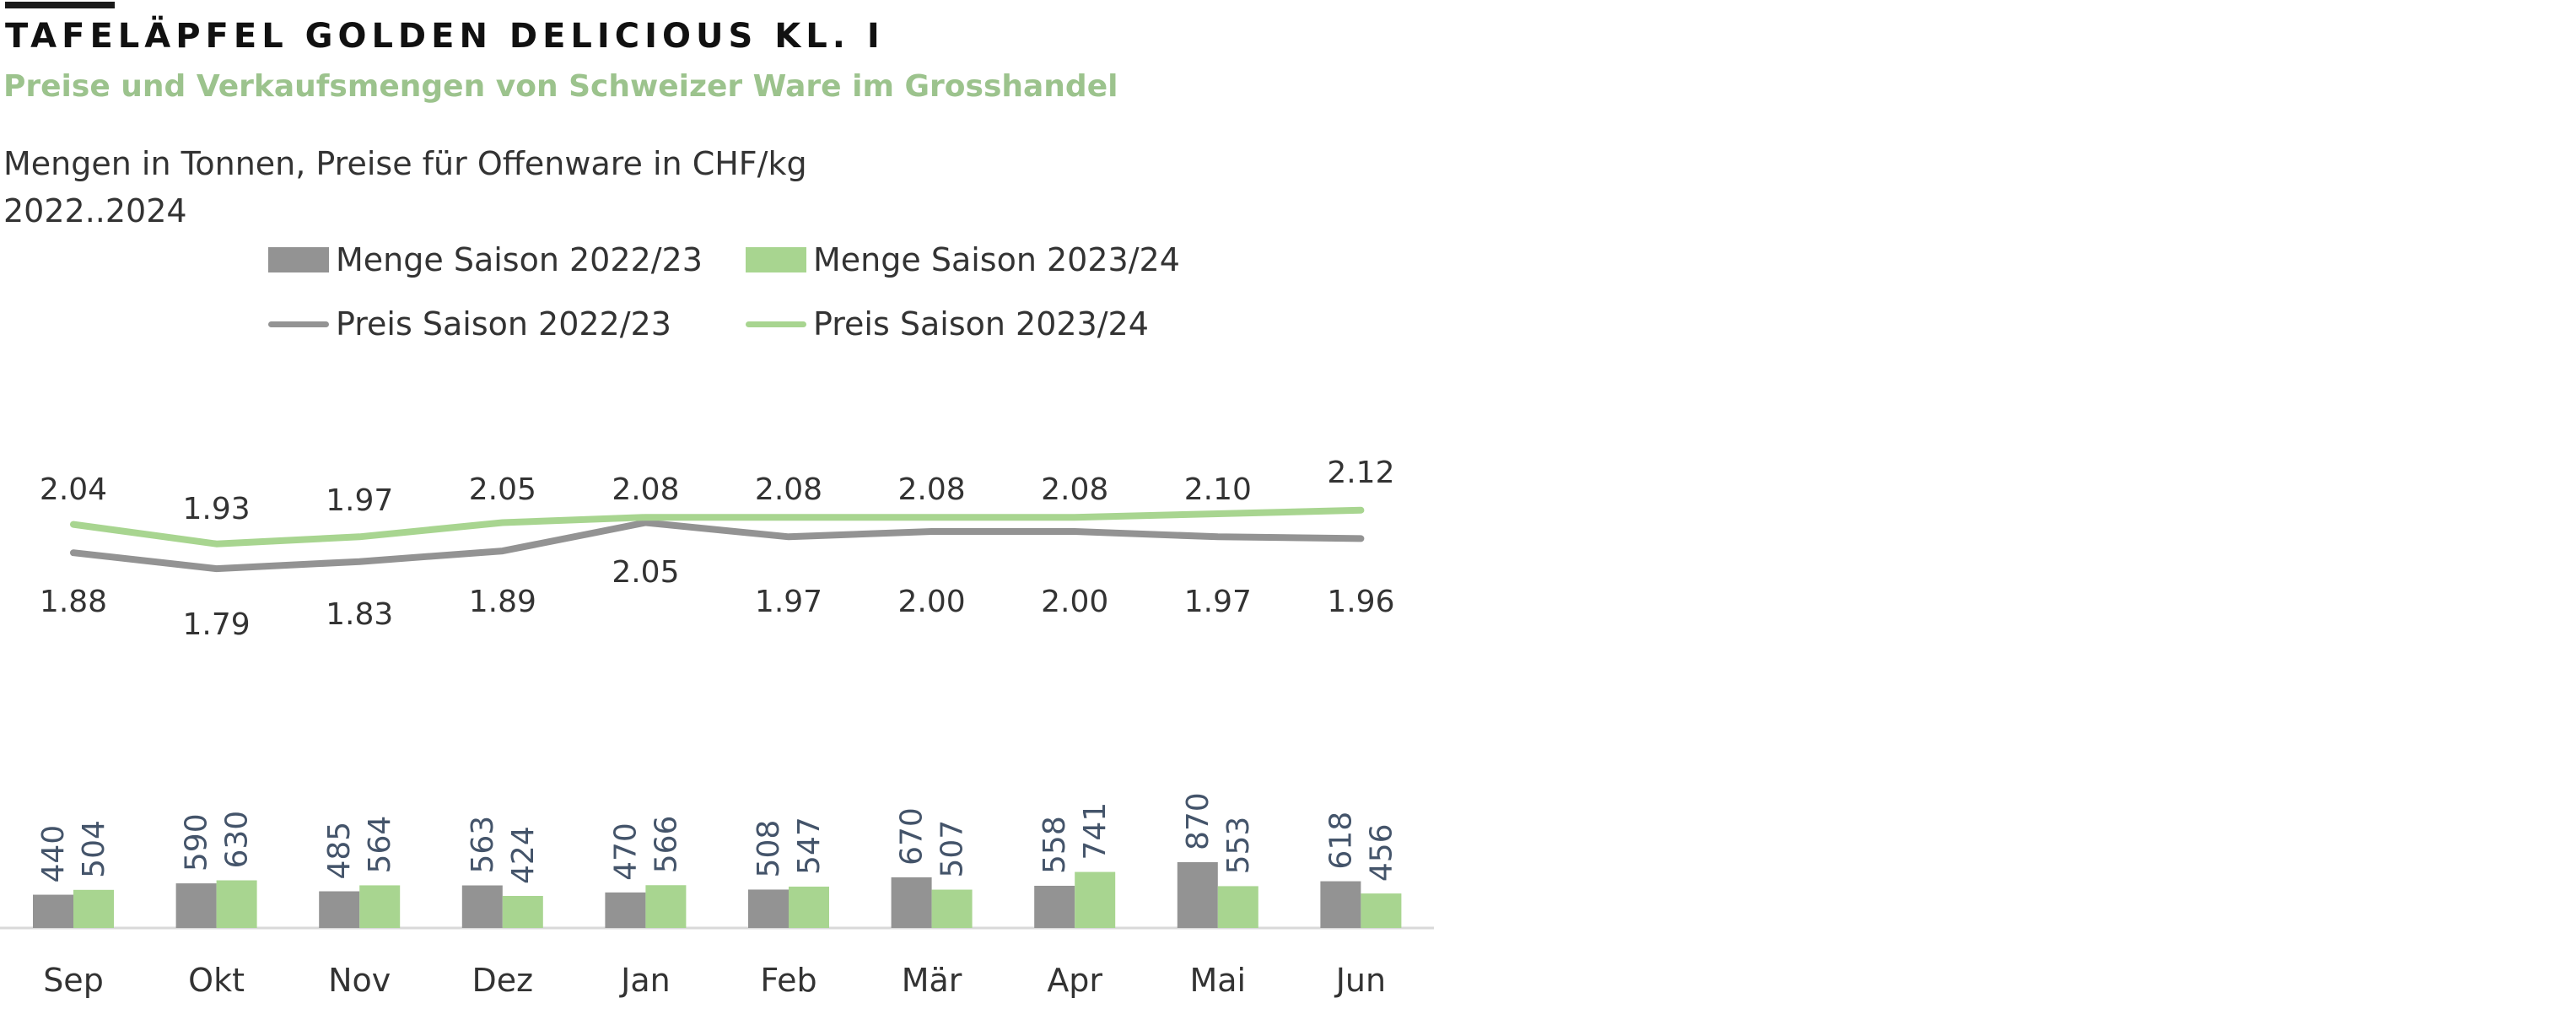  Describe the element at coordinates (1054, 845) in the screenshot. I see `bar-value-label: 558` at that location.